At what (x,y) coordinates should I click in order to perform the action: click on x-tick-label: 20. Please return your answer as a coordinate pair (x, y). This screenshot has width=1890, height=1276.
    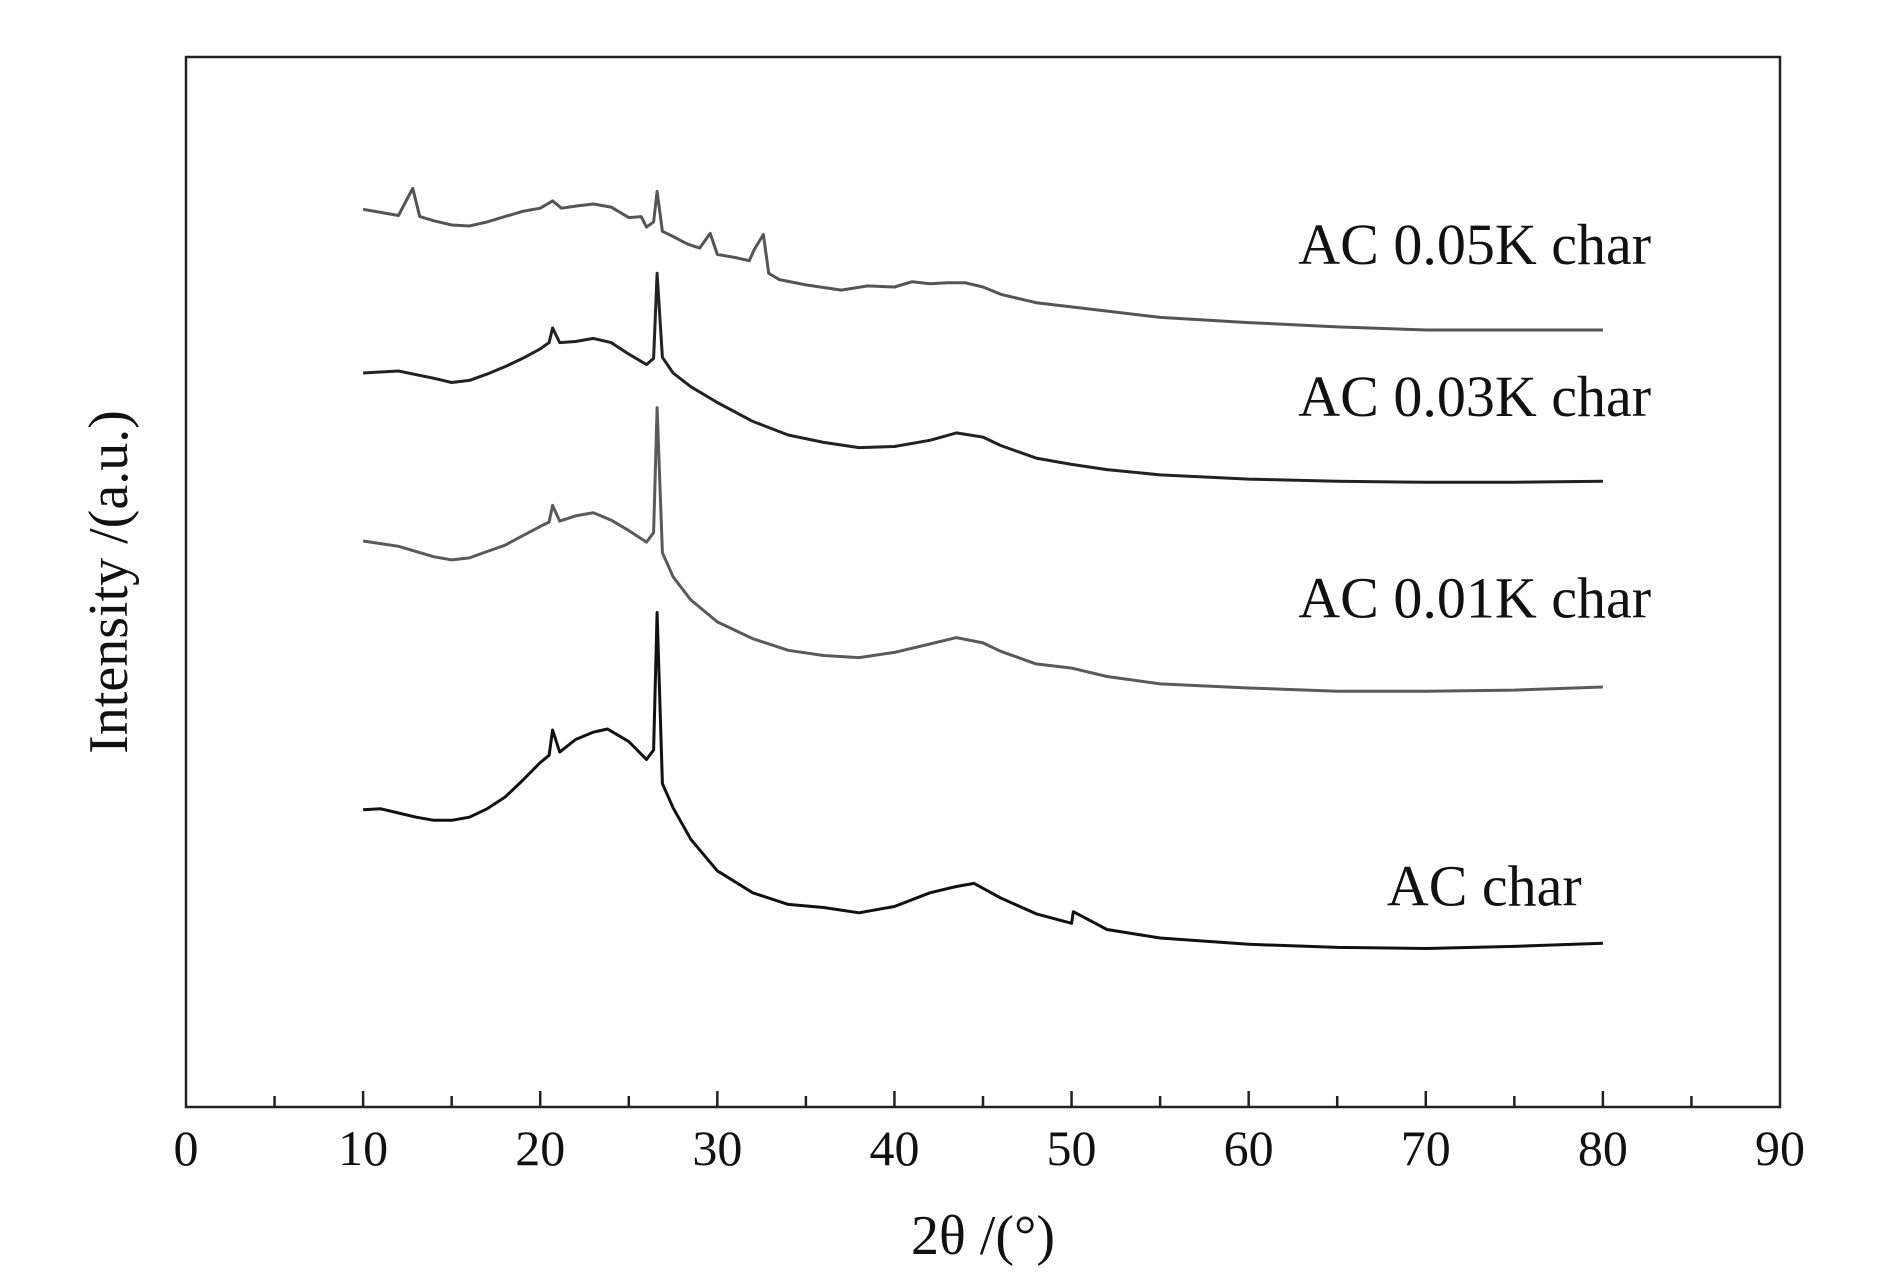
    Looking at the image, I should click on (540, 1148).